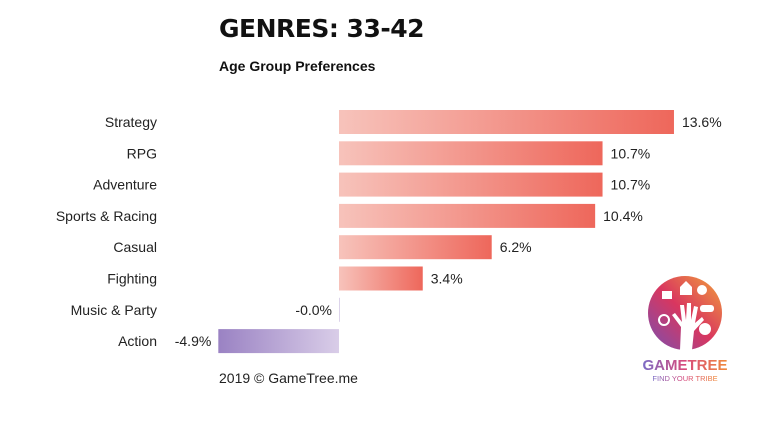 The width and height of the screenshot is (768, 423). I want to click on bar-casual, so click(415, 247).